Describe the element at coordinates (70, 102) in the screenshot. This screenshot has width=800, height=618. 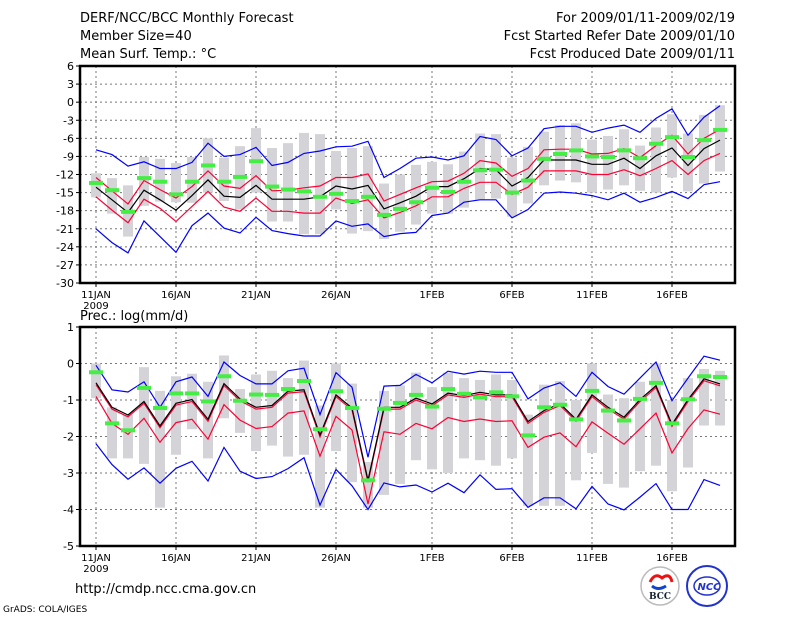
I see `chart0-y-tick-label: 0` at that location.